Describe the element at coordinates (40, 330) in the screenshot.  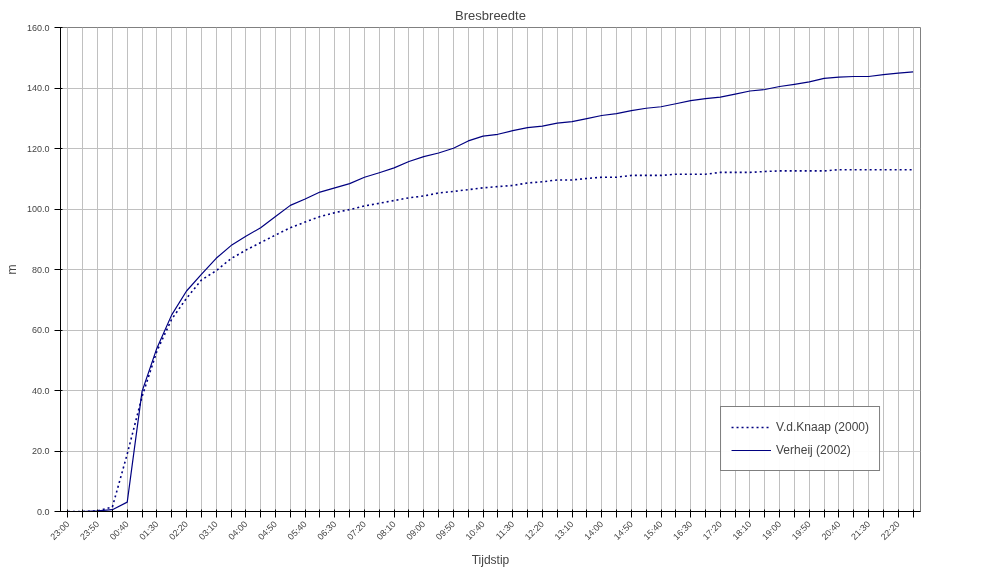
I see `y-tick-label: 60.0` at that location.